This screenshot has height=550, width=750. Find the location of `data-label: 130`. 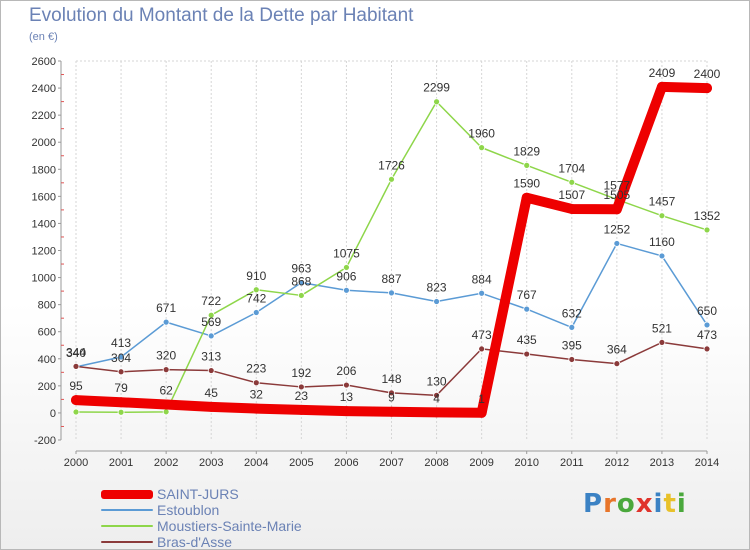

data-label: 130 is located at coordinates (437, 381).